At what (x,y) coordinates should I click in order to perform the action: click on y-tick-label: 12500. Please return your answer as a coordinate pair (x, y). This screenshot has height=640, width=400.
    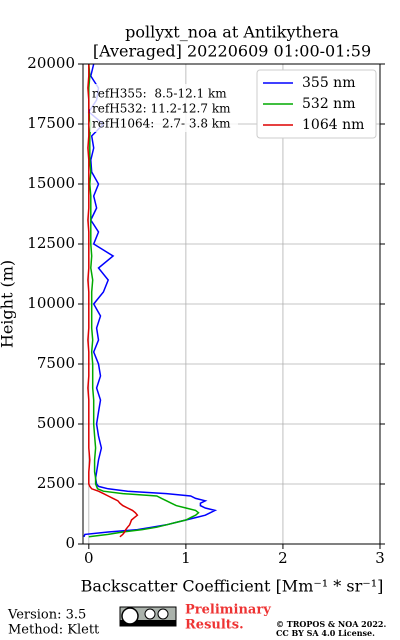
    Looking at the image, I should click on (51, 243).